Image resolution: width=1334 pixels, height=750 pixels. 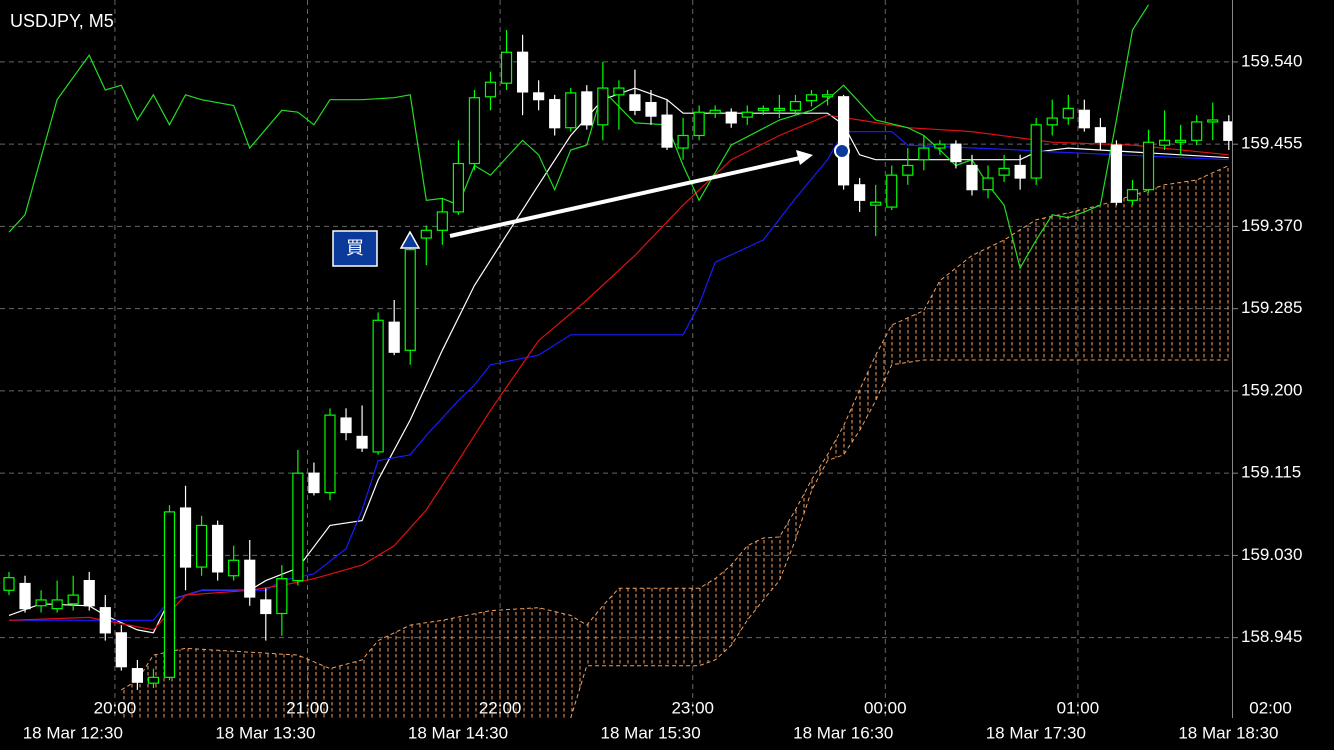 I want to click on x-tick-label-lower: 18 Mar 17:30, so click(x=1036, y=732).